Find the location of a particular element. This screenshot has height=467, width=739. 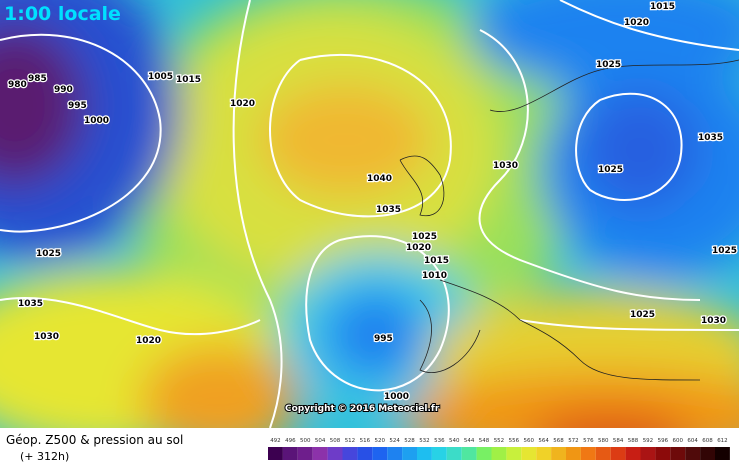

legend-label: 608 is located at coordinates (707, 441).